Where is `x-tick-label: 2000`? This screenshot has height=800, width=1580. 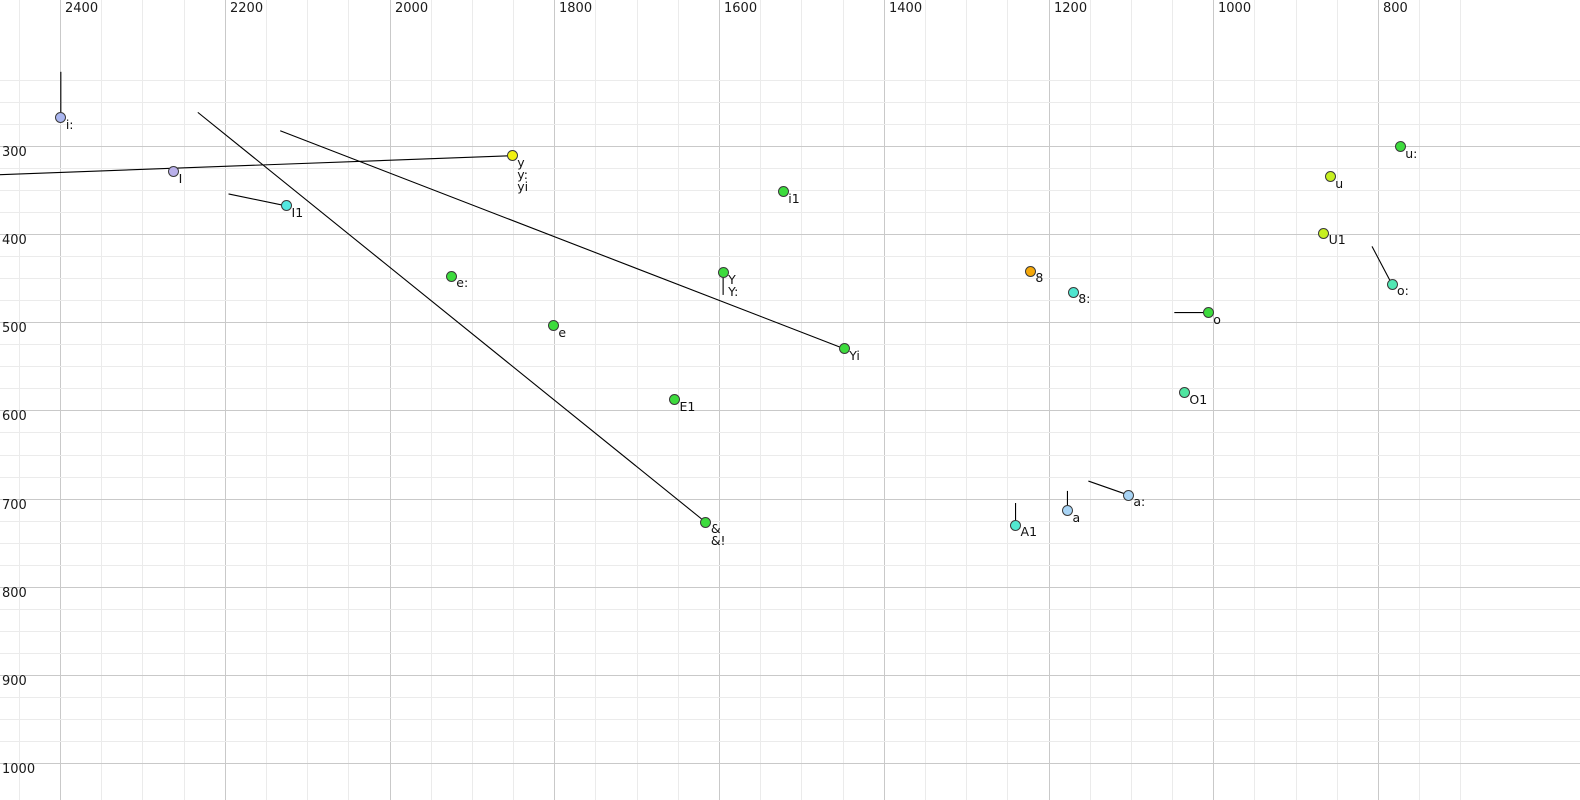 x-tick-label: 2000 is located at coordinates (412, 8).